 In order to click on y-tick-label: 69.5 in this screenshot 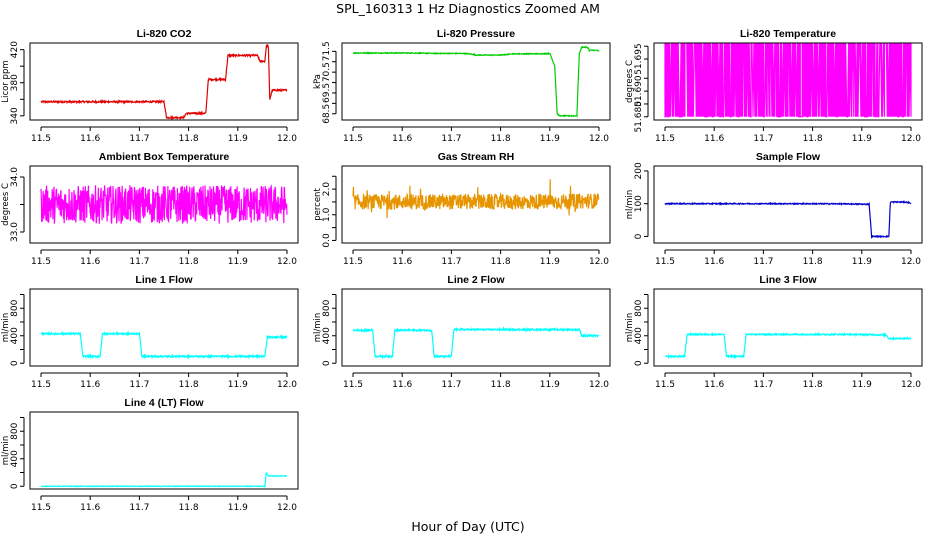, I will do `click(327, 93)`.